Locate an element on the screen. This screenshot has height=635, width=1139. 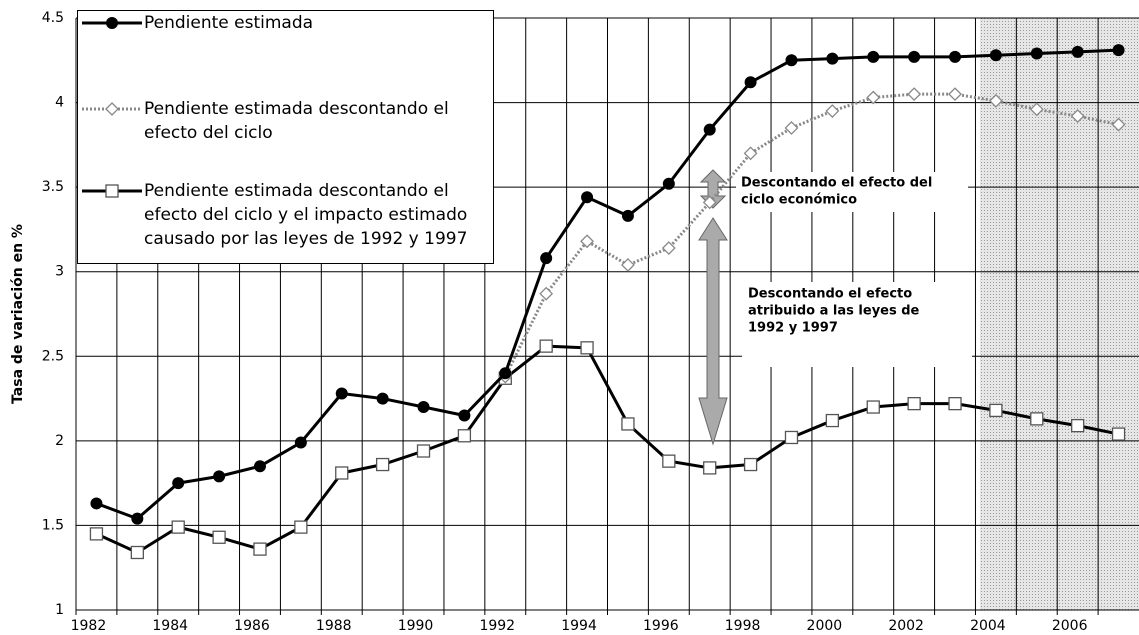
x-tick-label: 1988 is located at coordinates (334, 626).